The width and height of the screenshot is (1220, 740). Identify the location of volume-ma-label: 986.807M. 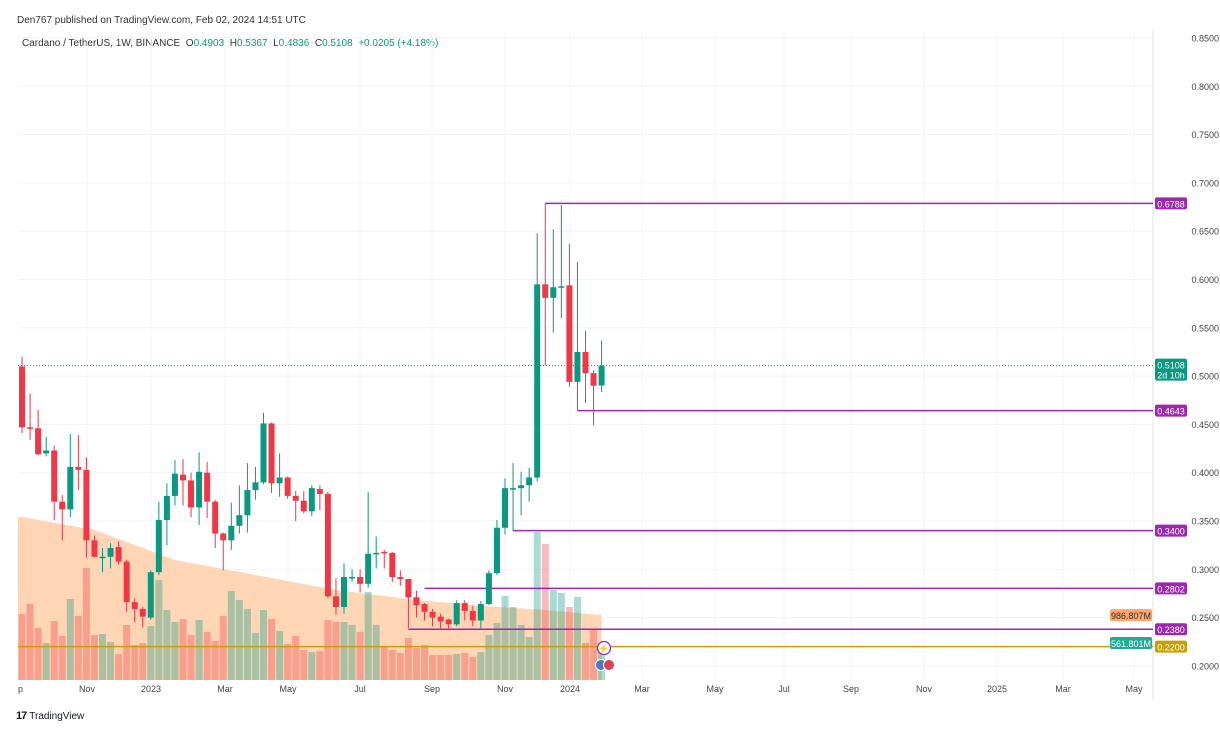
(1131, 616).